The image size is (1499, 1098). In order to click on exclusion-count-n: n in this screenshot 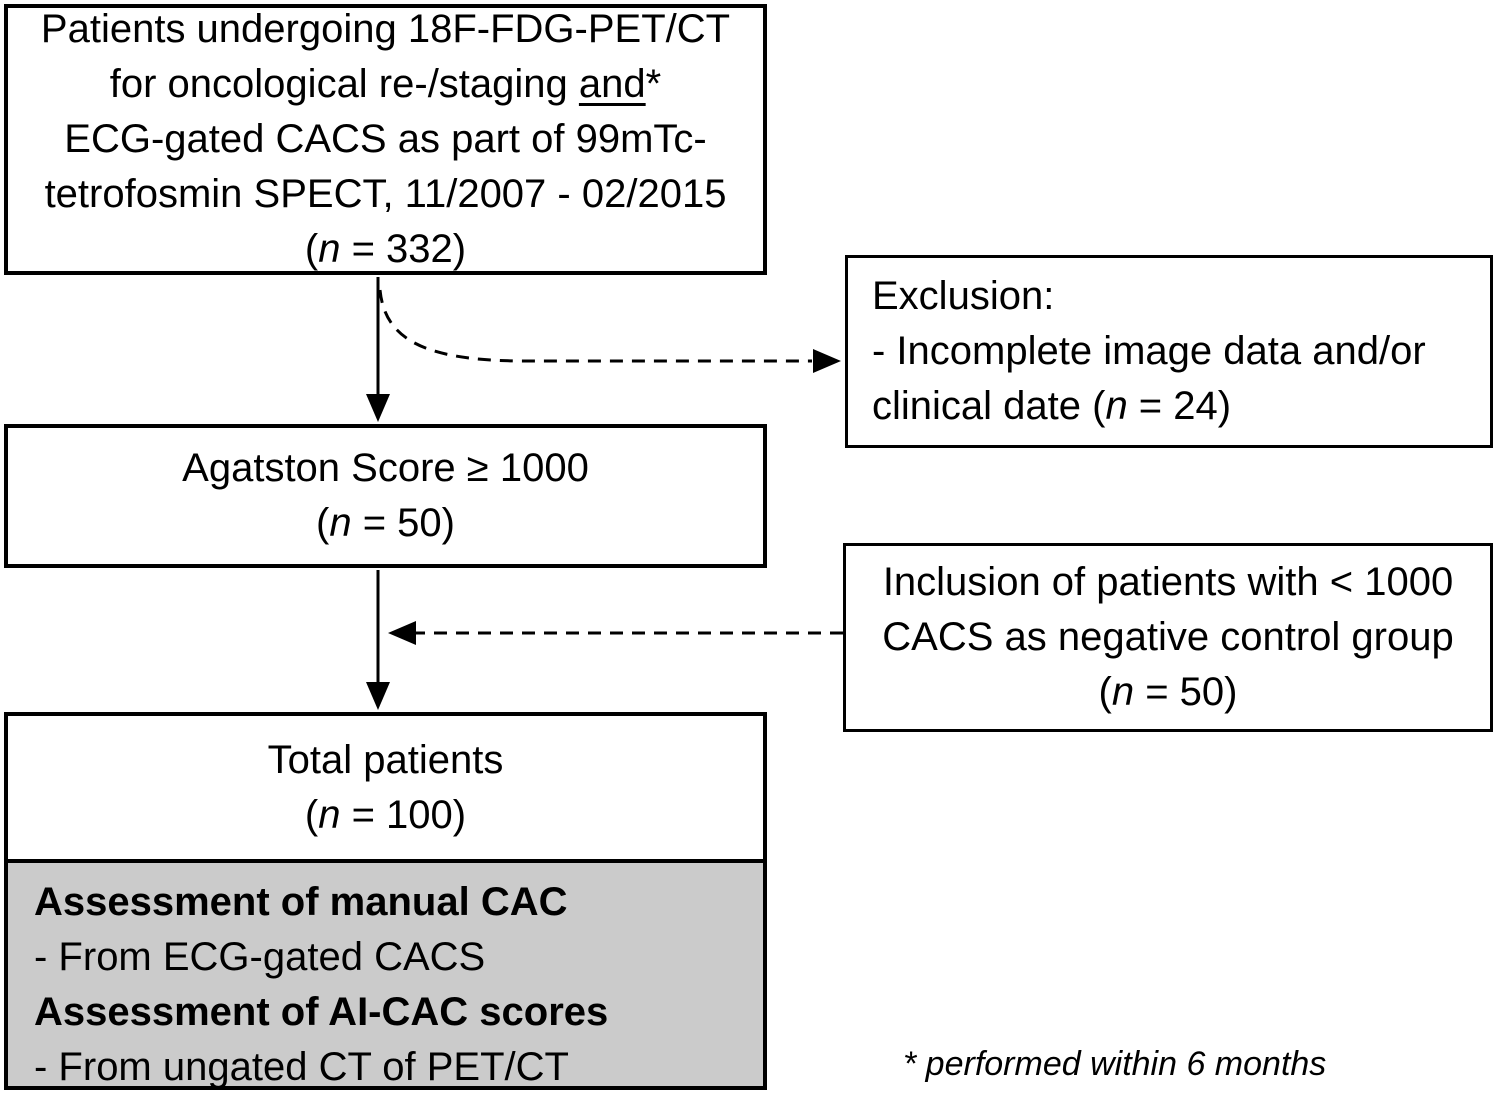, I will do `click(1116, 406)`.